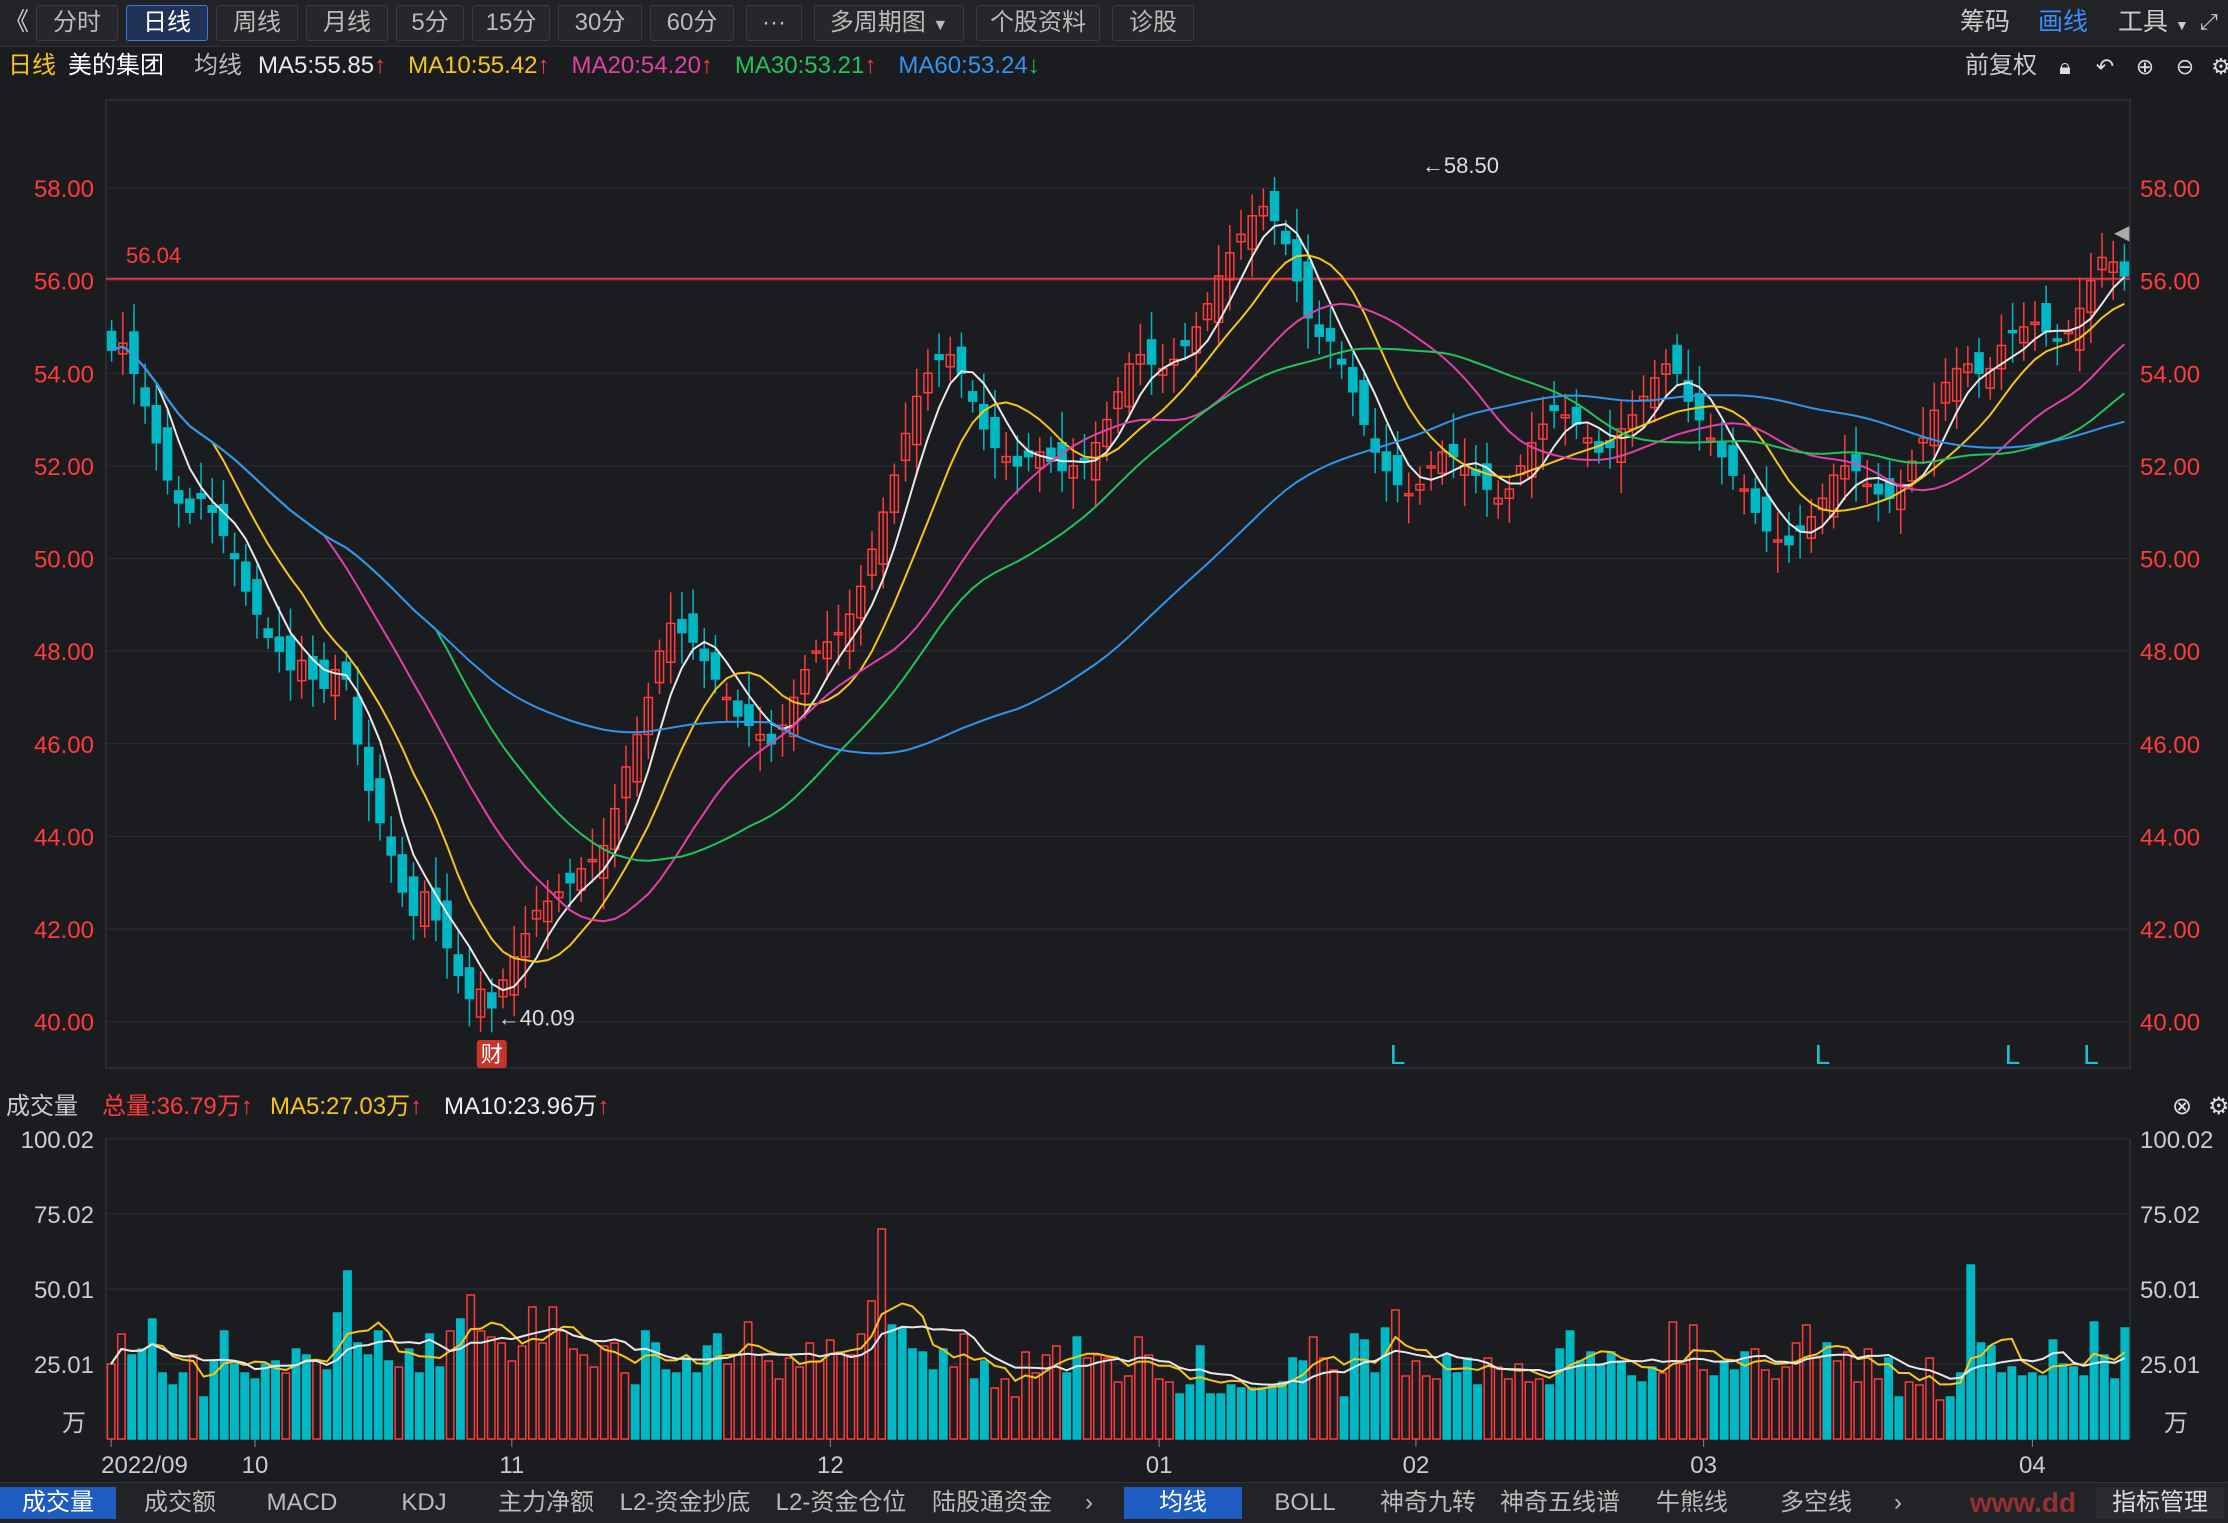  I want to click on panel-settings-icon: ⚙, so click(2218, 1106).